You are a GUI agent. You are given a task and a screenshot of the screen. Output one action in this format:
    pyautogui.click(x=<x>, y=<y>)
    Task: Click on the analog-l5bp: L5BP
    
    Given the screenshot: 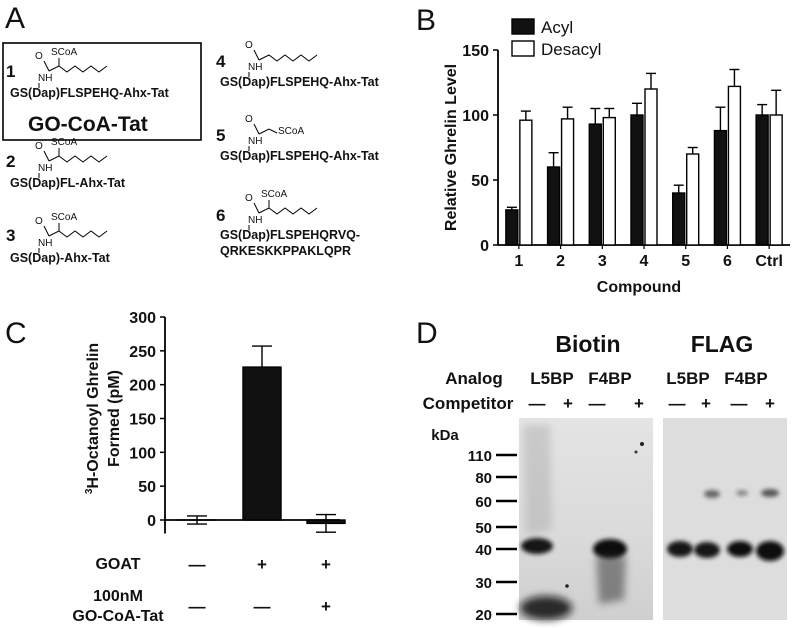 What is the action you would take?
    pyautogui.click(x=551, y=378)
    